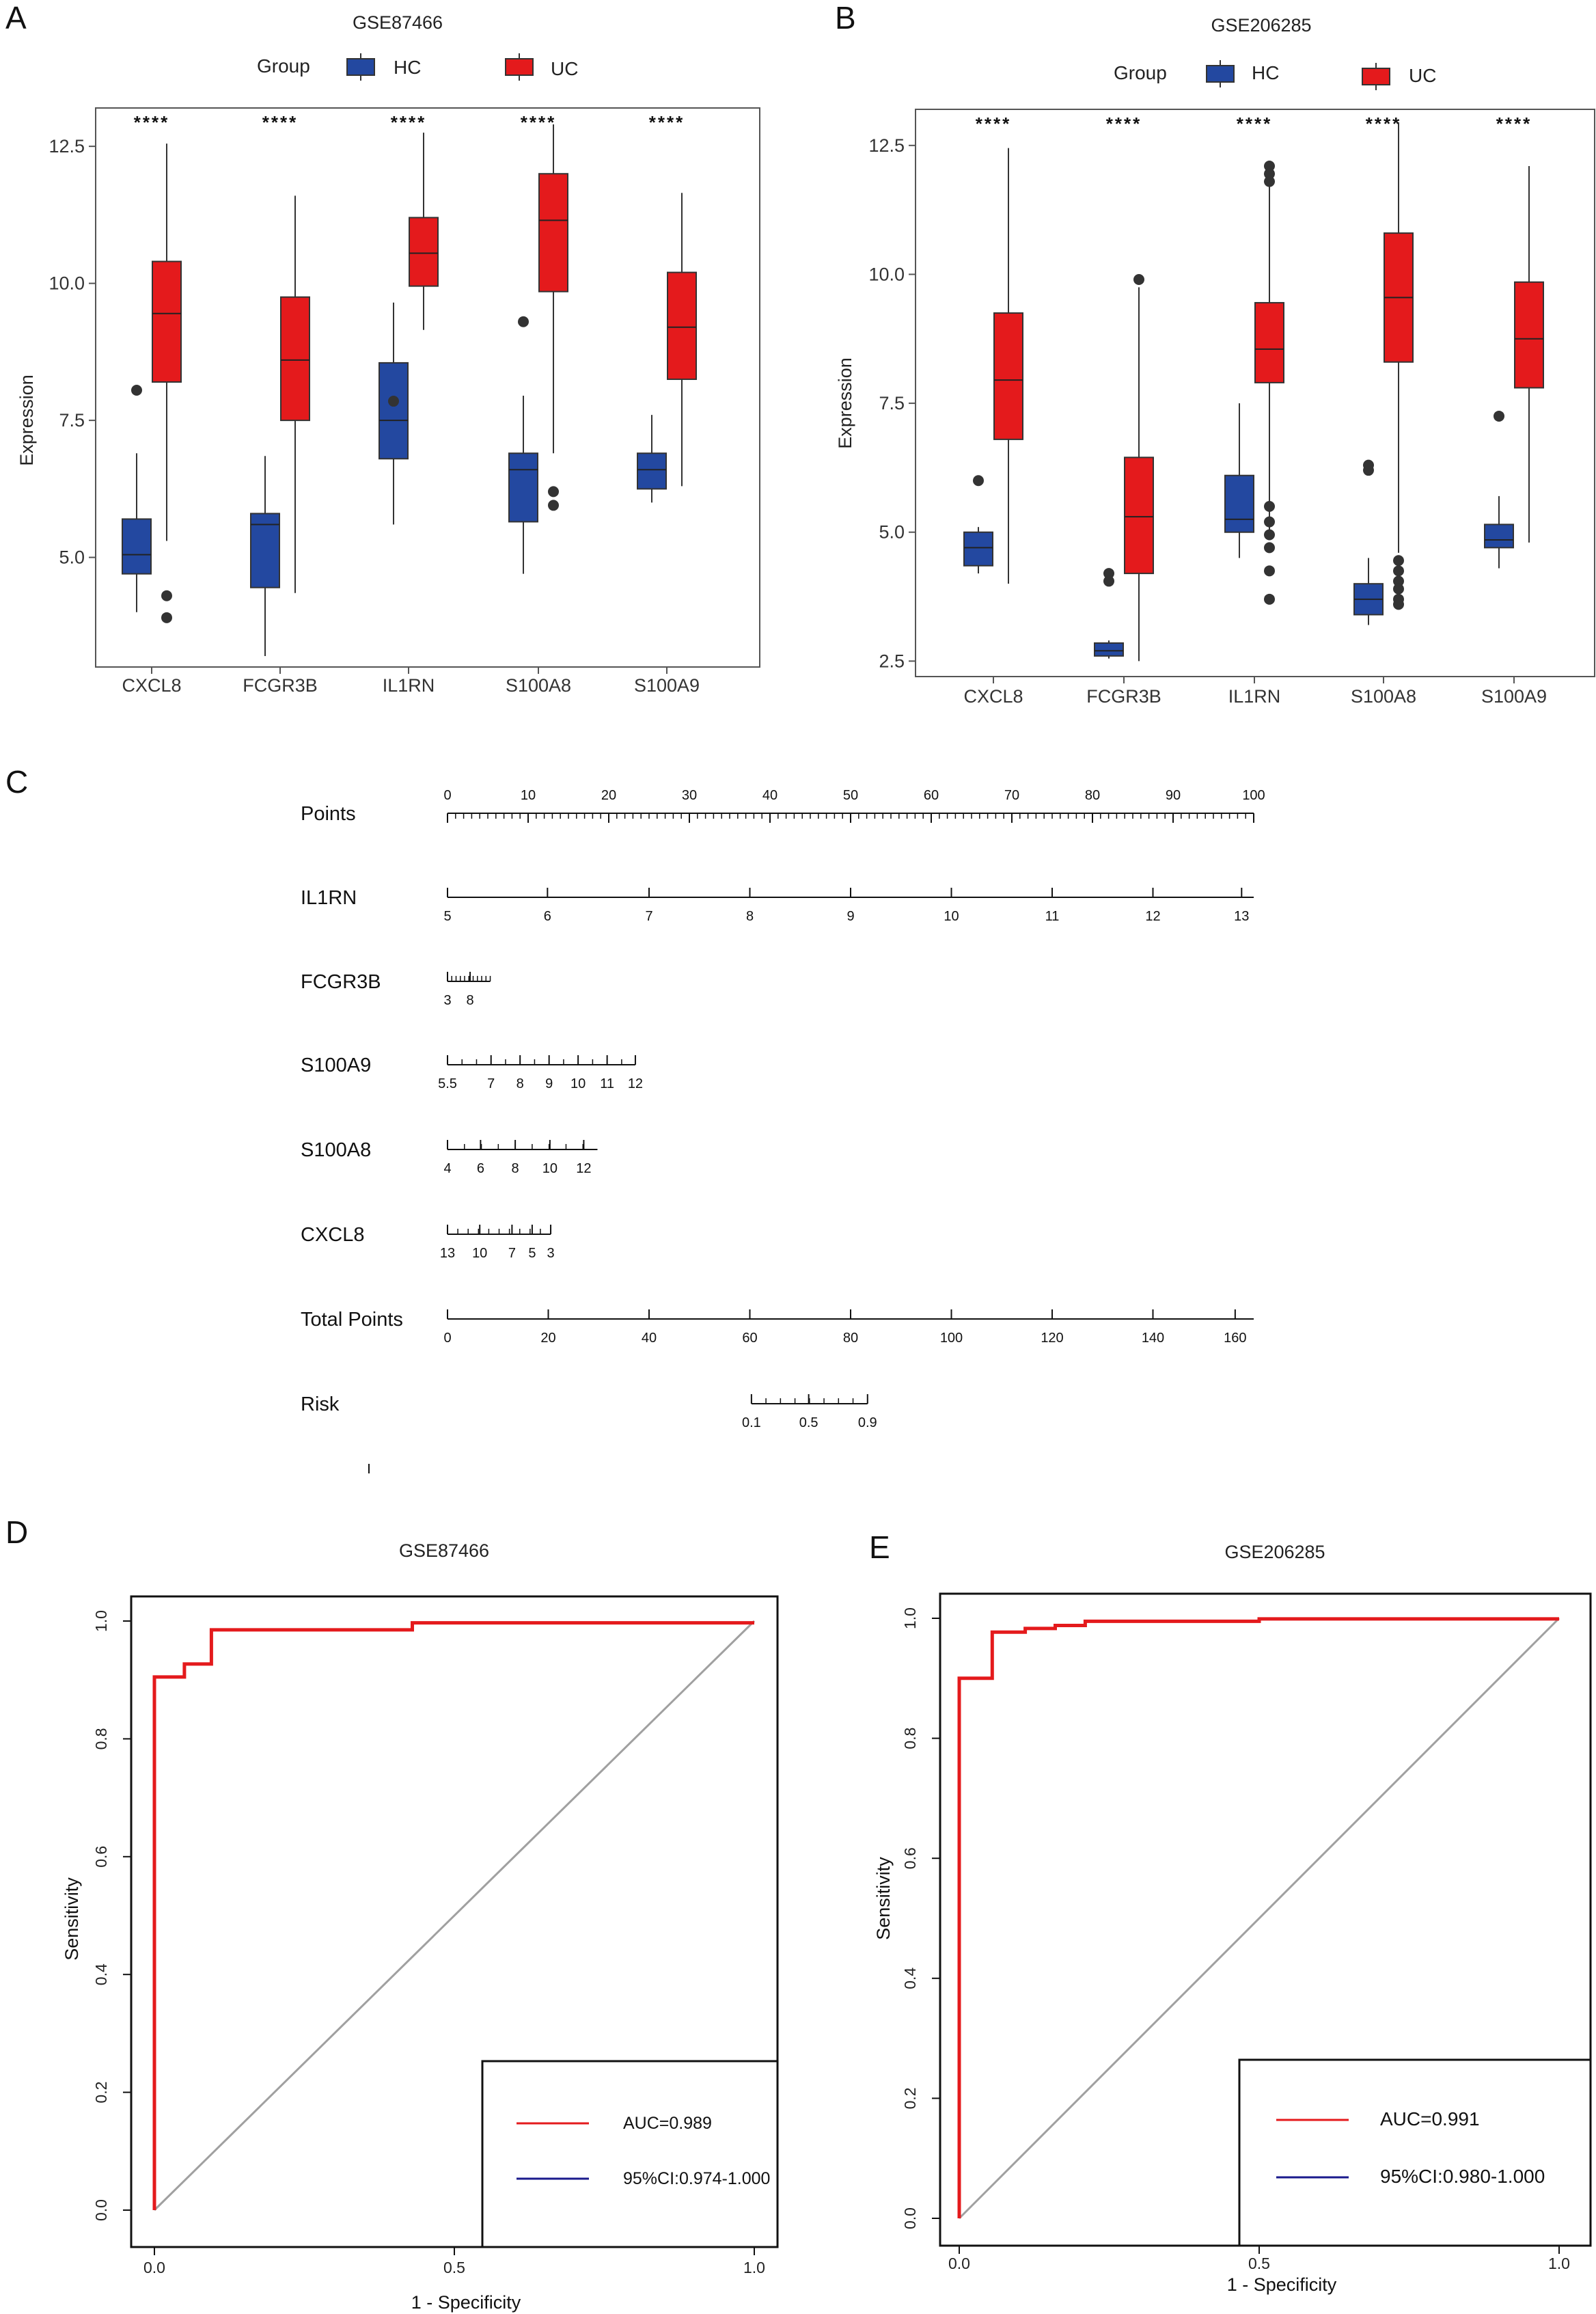 The height and width of the screenshot is (2314, 1596). I want to click on row-label: CXCL8, so click(333, 1235).